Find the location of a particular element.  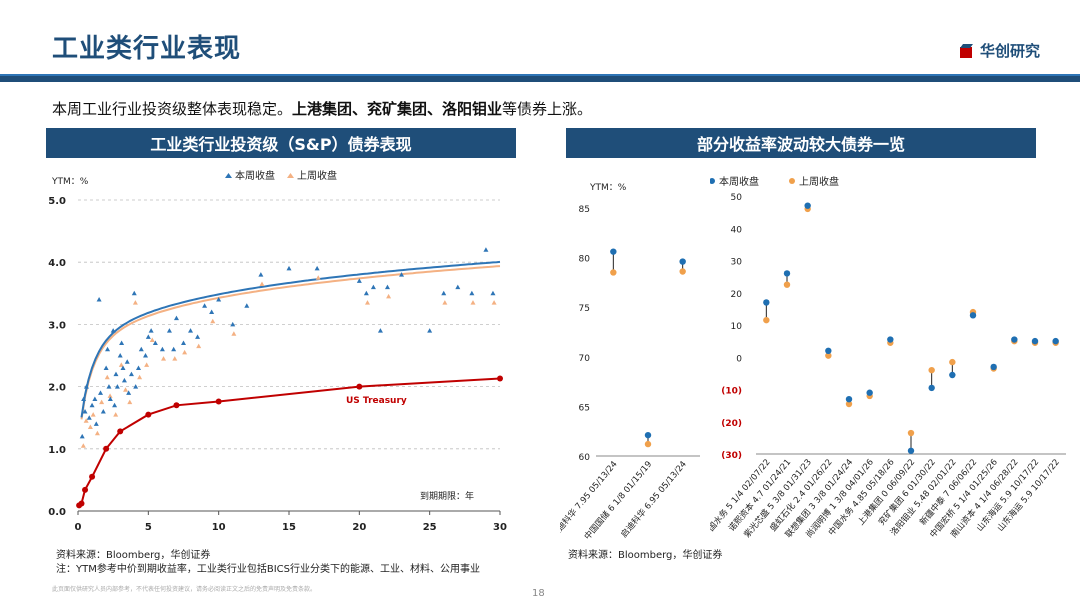

us-treasury-label: US Treasury is located at coordinates (376, 401).